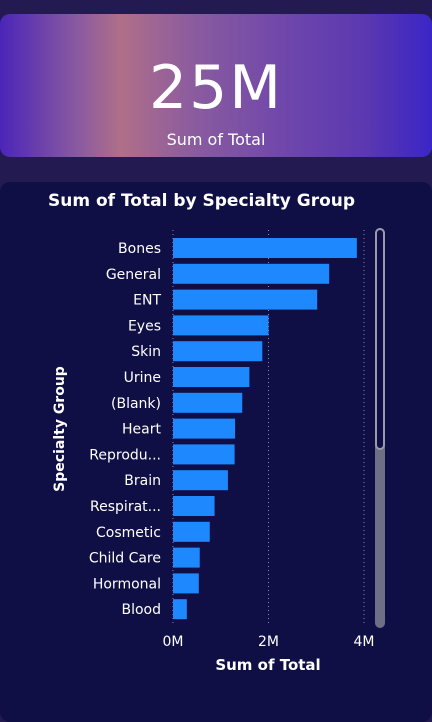 The width and height of the screenshot is (432, 722). I want to click on kpi-value: 25M, so click(216, 88).